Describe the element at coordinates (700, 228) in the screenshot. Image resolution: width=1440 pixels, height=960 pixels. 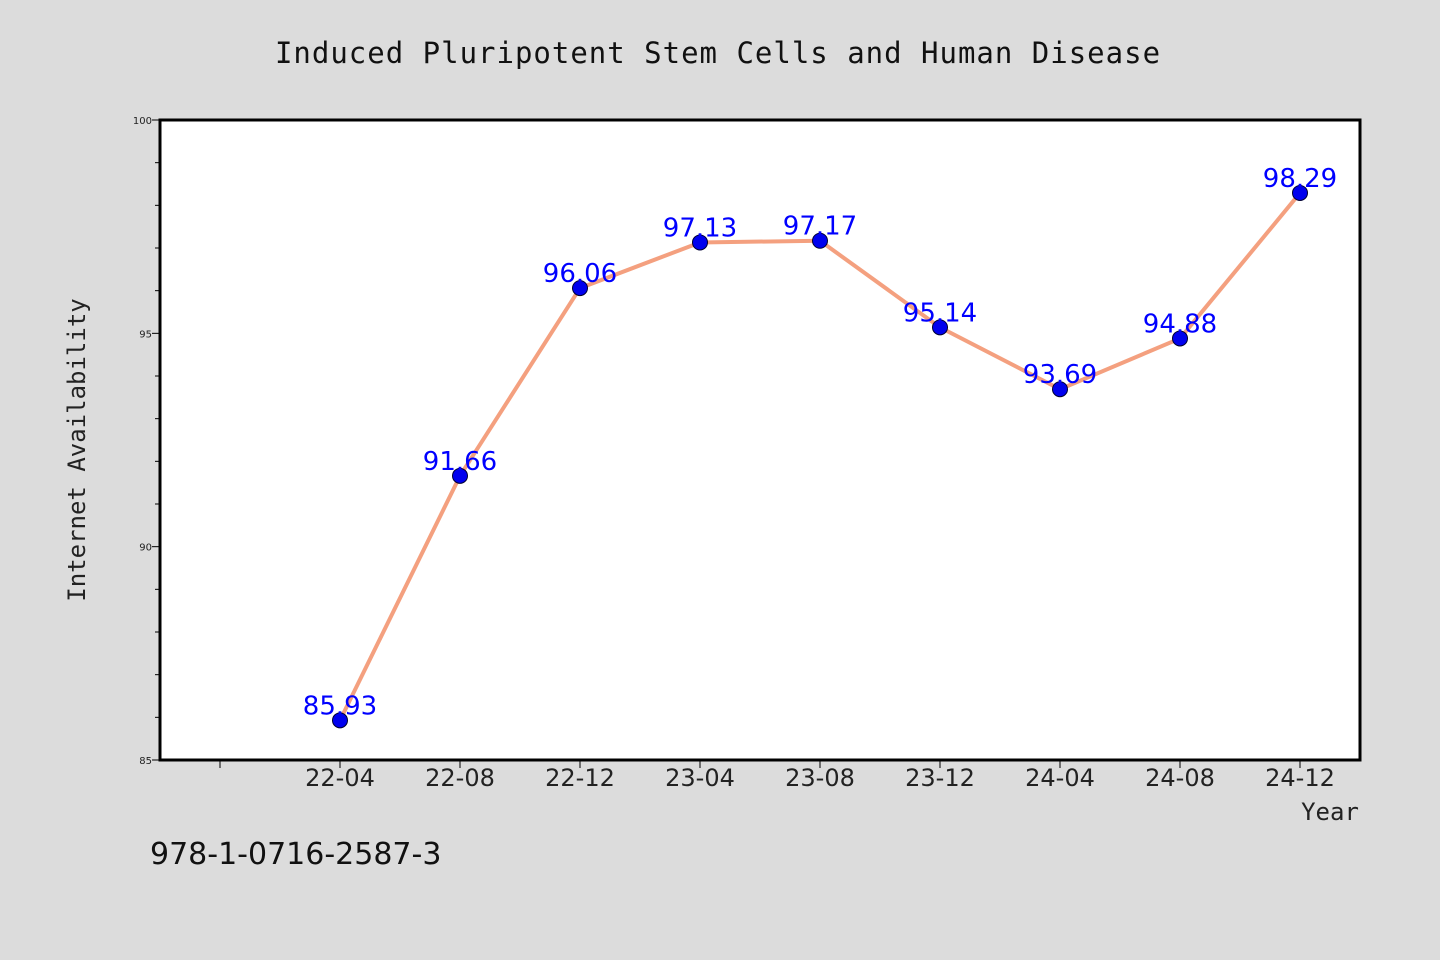
I see `data-label: 97.13` at that location.